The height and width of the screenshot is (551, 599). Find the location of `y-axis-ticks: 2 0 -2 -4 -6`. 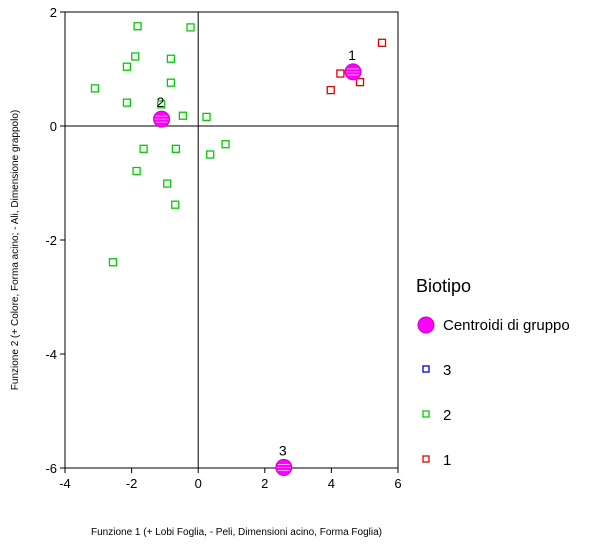

y-axis-ticks: 2 0 -2 -4 -6 is located at coordinates (55, 240).